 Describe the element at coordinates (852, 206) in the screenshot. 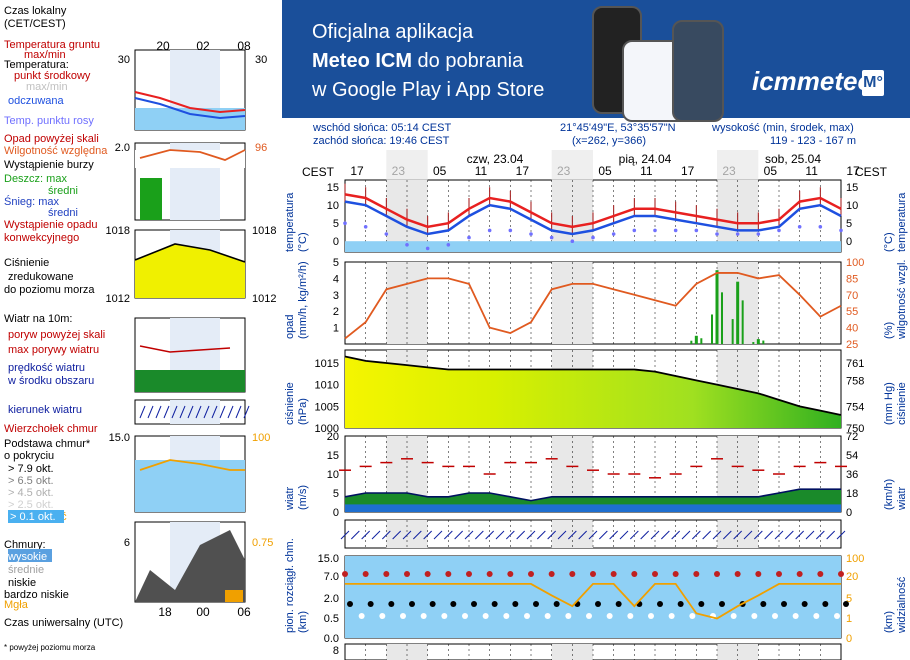

I see `temp-tick-right: 10` at that location.